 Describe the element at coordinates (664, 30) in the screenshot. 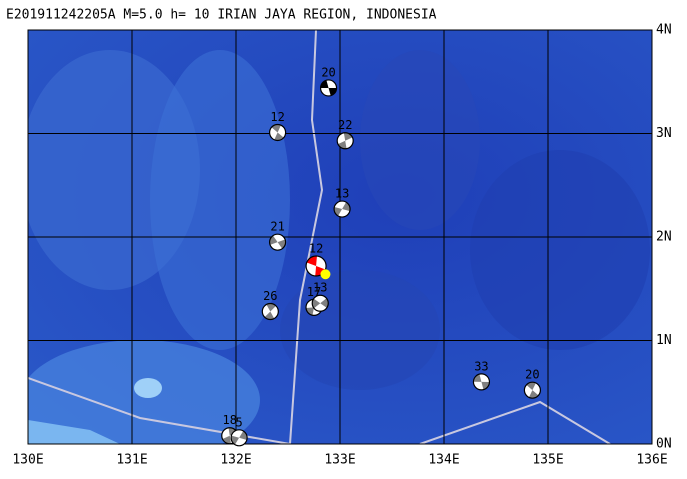

I see `y-tick-label: 4N` at that location.